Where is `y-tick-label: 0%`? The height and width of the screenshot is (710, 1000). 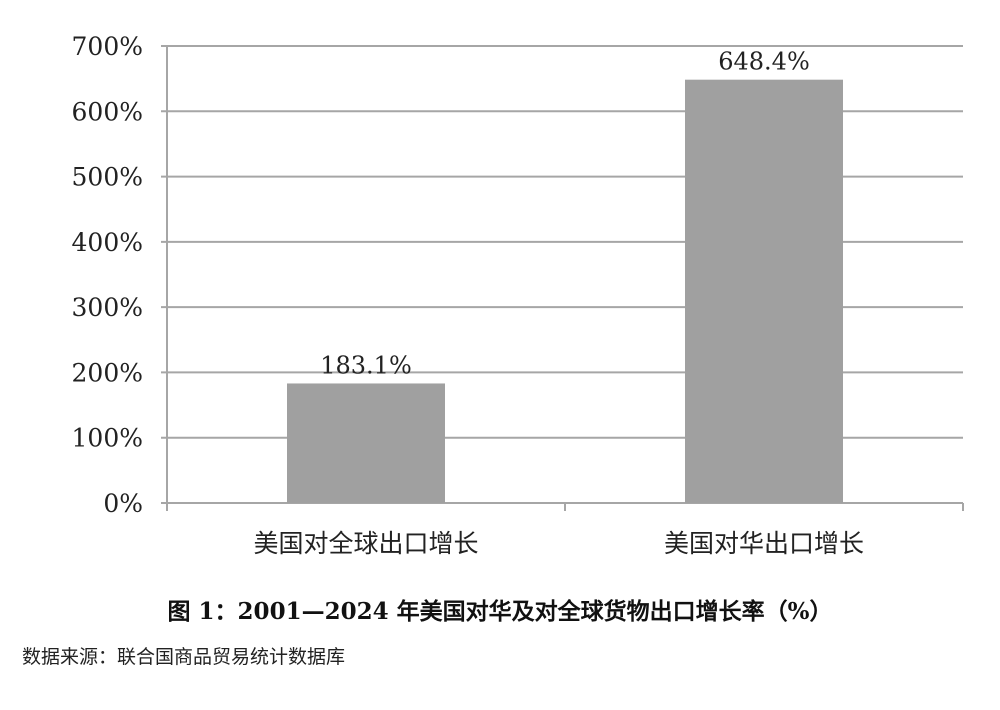
y-tick-label: 0% is located at coordinates (123, 503).